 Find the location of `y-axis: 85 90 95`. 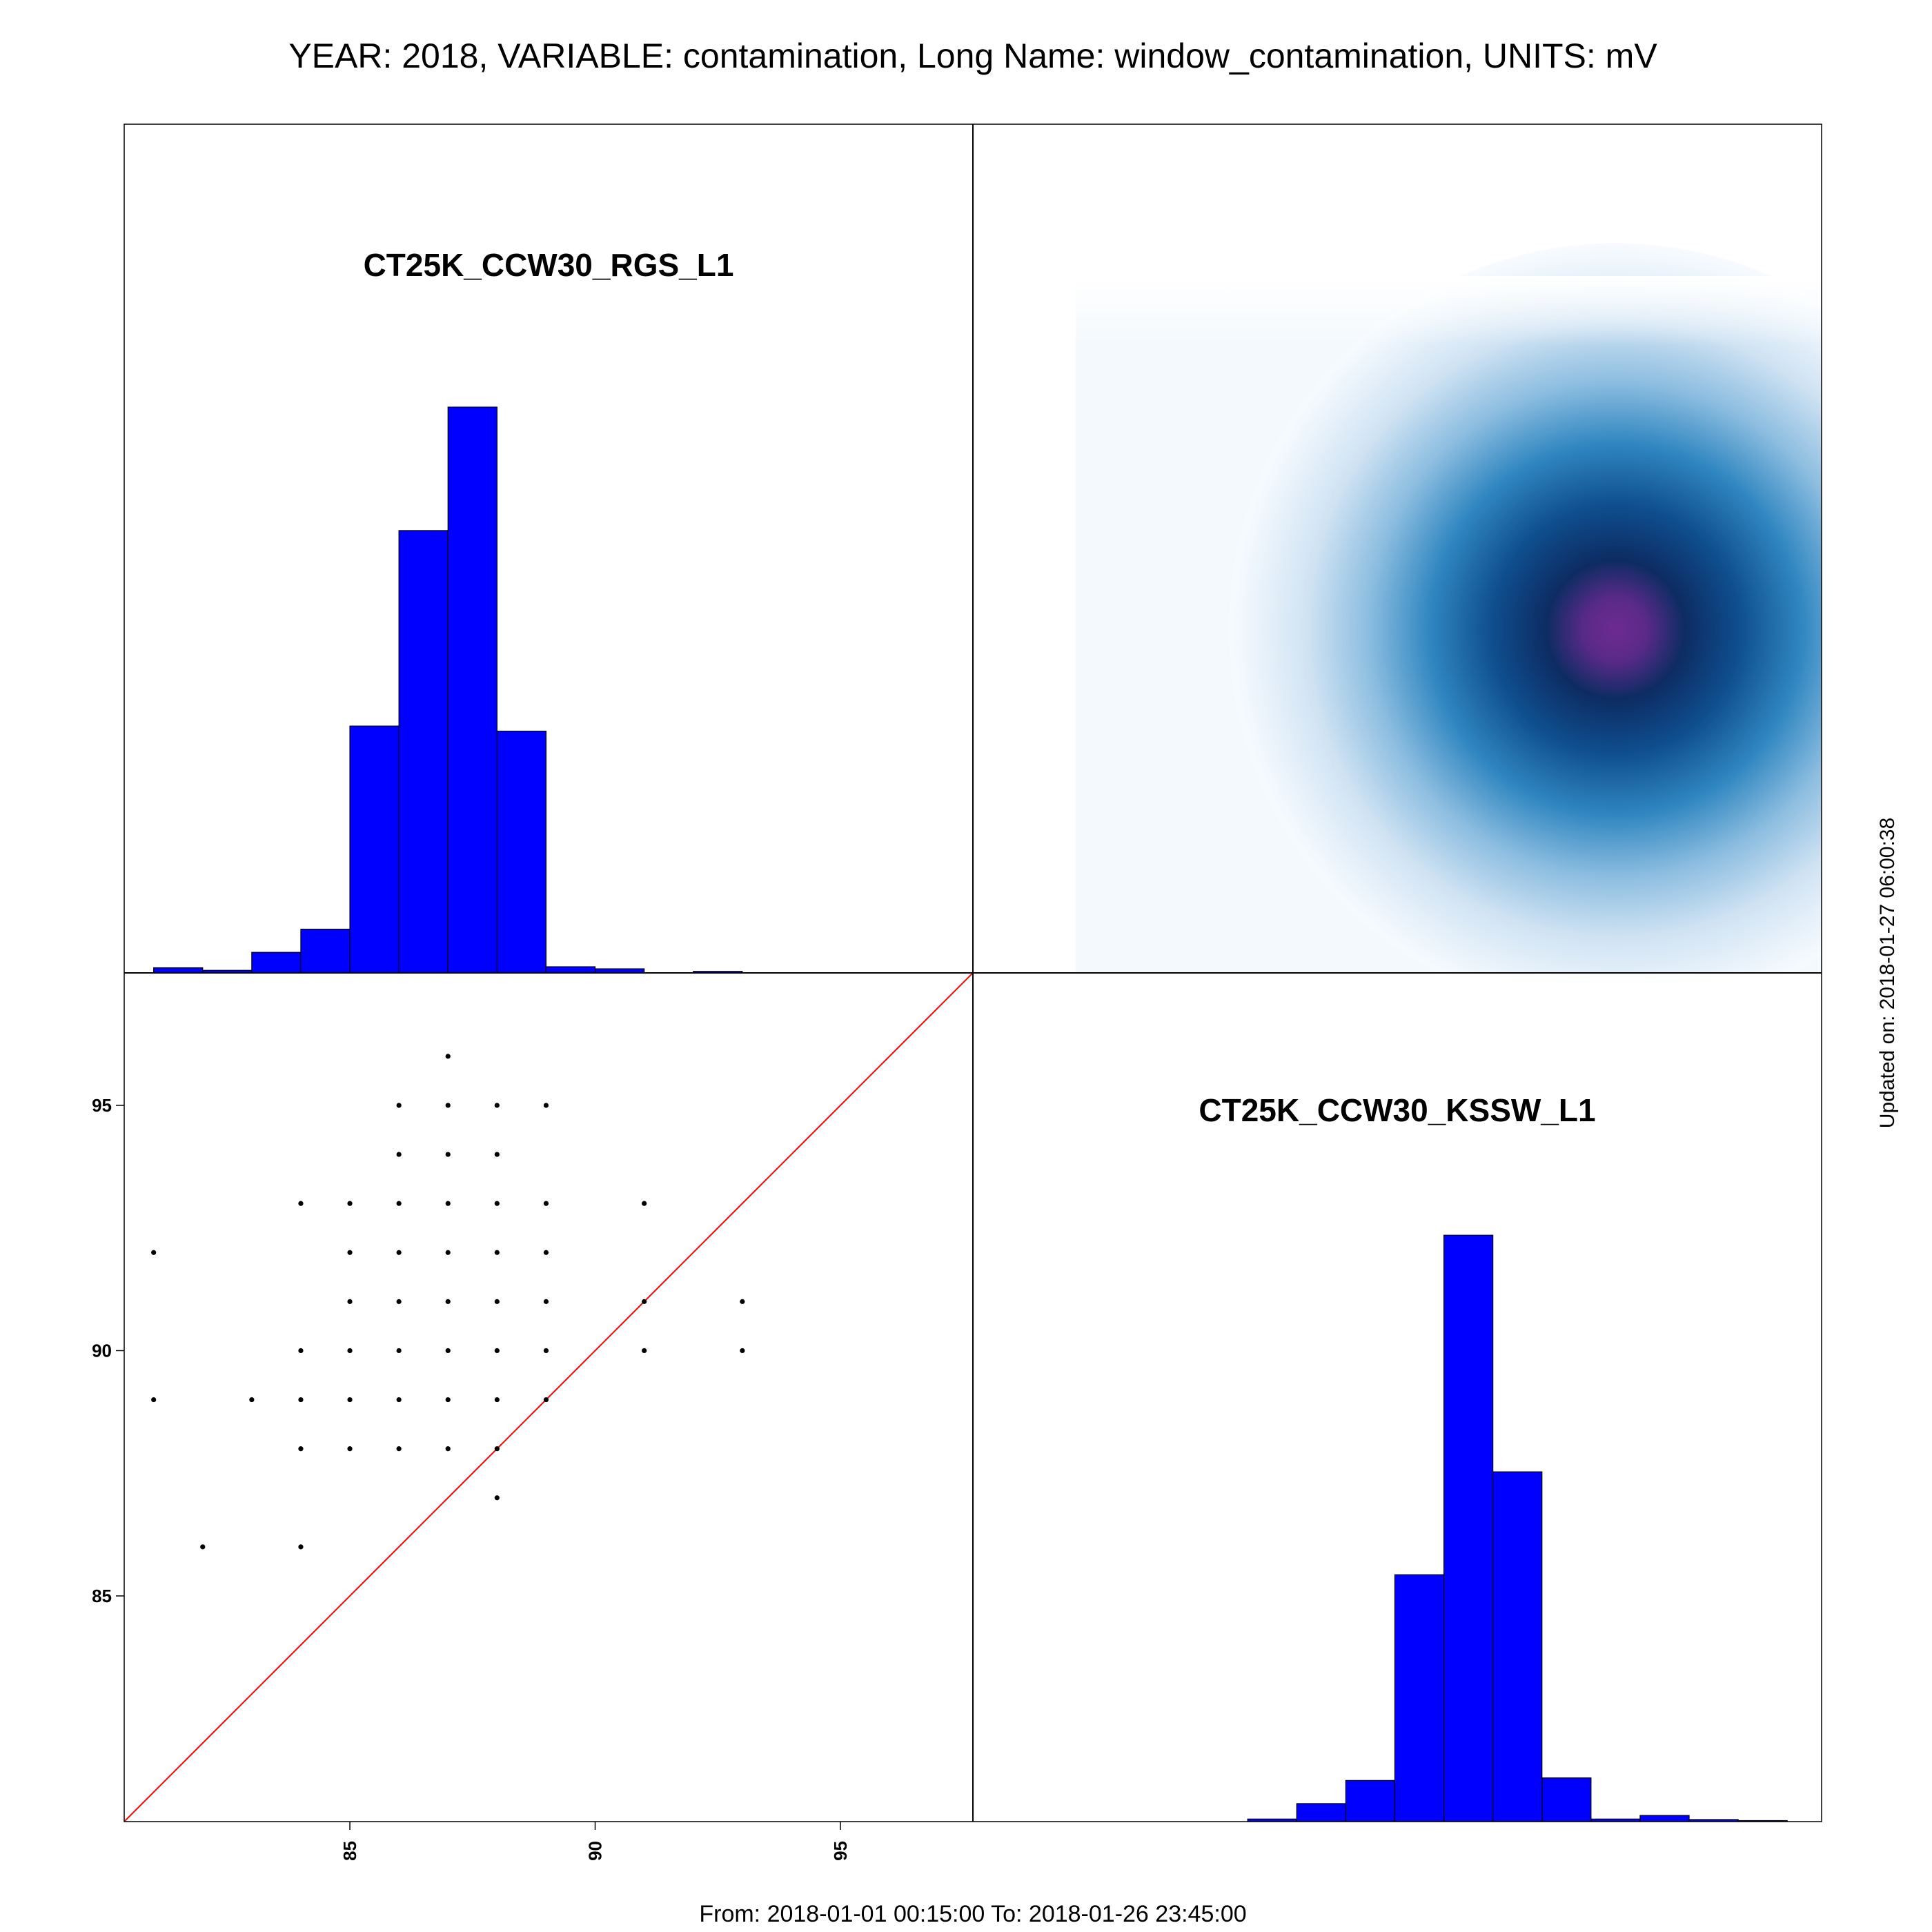

y-axis: 85 90 95 is located at coordinates (108, 1350).